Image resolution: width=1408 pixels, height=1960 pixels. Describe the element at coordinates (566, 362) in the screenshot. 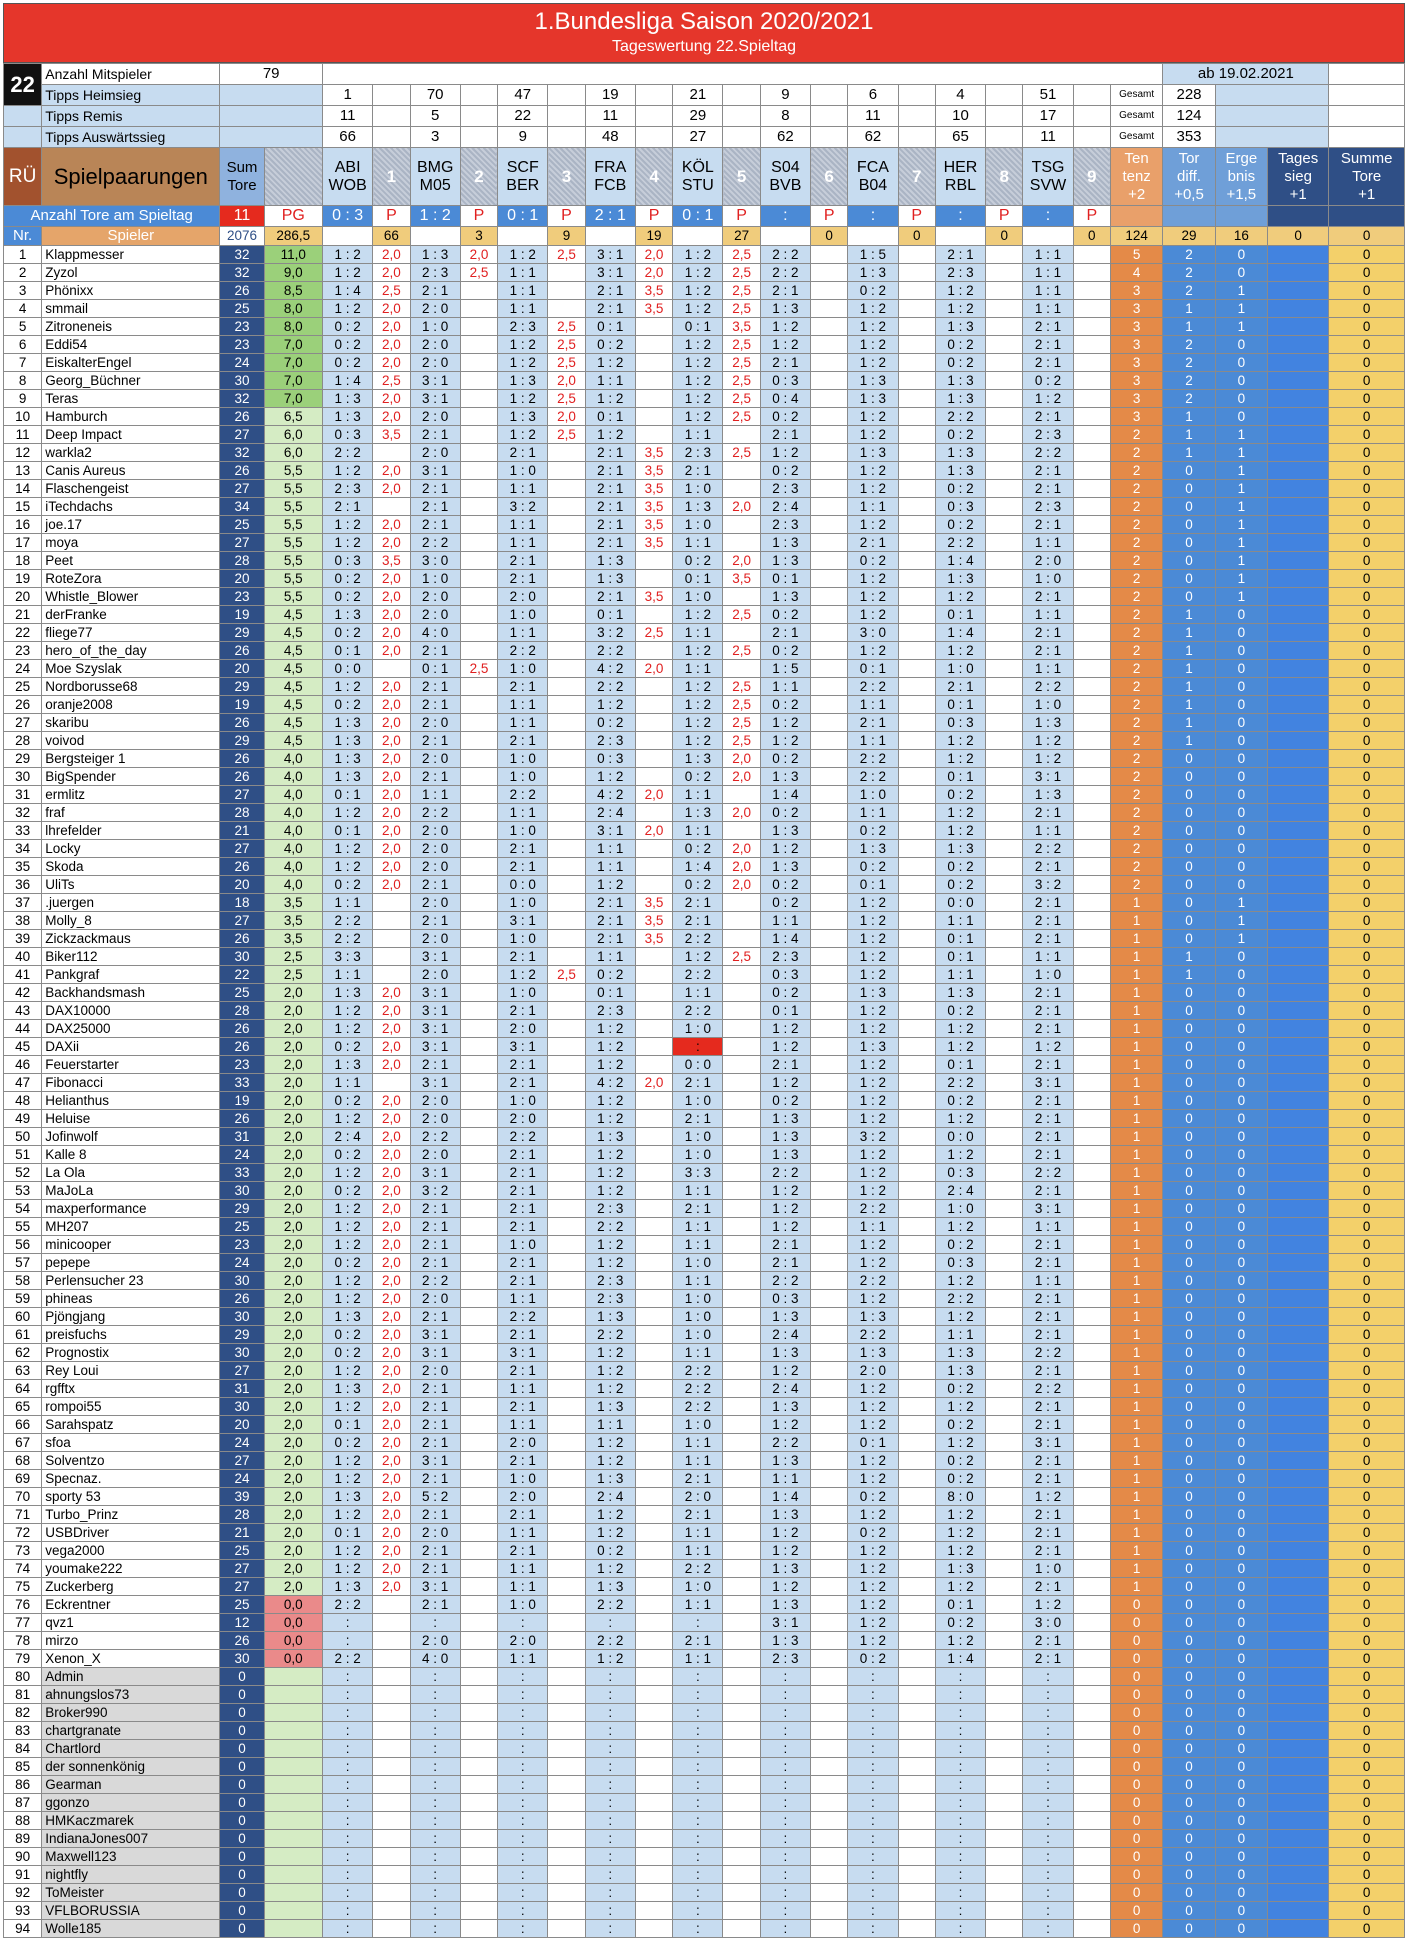

I see `tip-points: 2,5` at that location.